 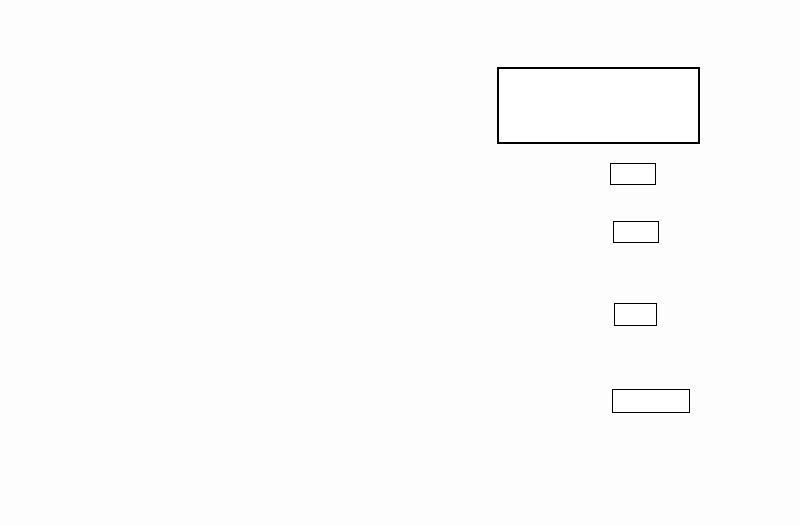 I want to click on curve-label-q-p, so click(x=635, y=314).